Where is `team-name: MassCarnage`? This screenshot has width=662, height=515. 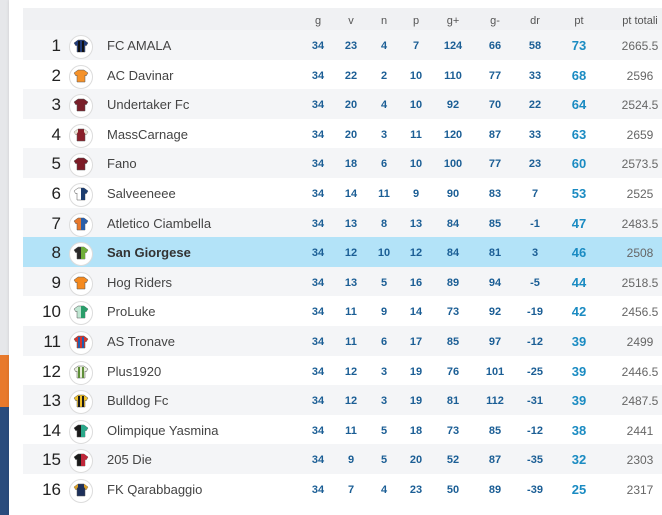
team-name: MassCarnage is located at coordinates (147, 134).